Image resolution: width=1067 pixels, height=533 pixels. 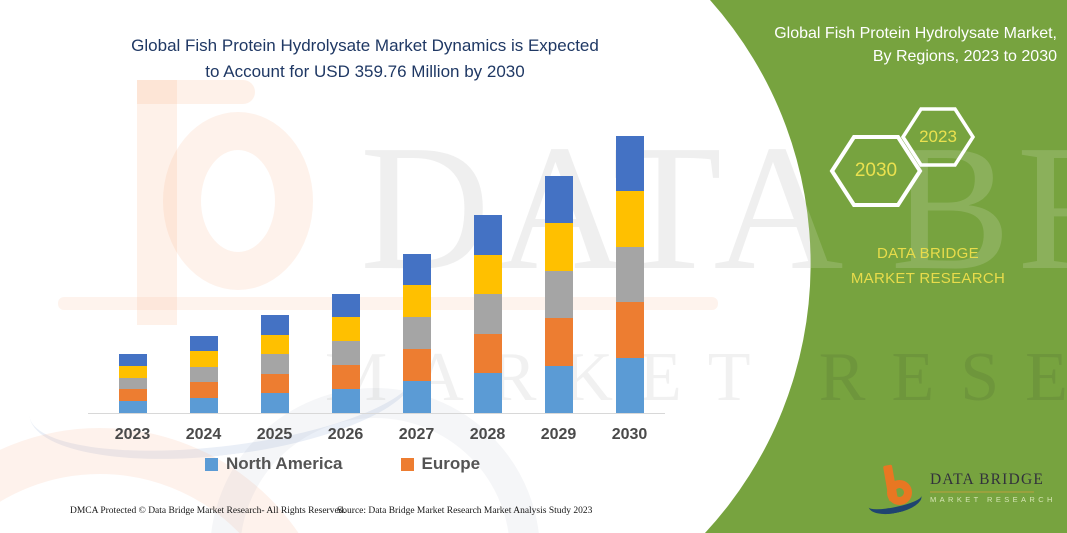 I want to click on bar-column-2026, so click(x=345, y=266).